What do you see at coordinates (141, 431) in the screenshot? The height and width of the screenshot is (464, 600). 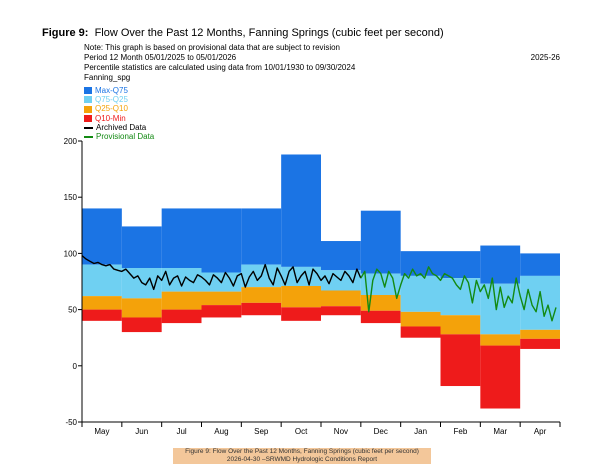 I see `x-tick-label-jun: Jun` at bounding box center [141, 431].